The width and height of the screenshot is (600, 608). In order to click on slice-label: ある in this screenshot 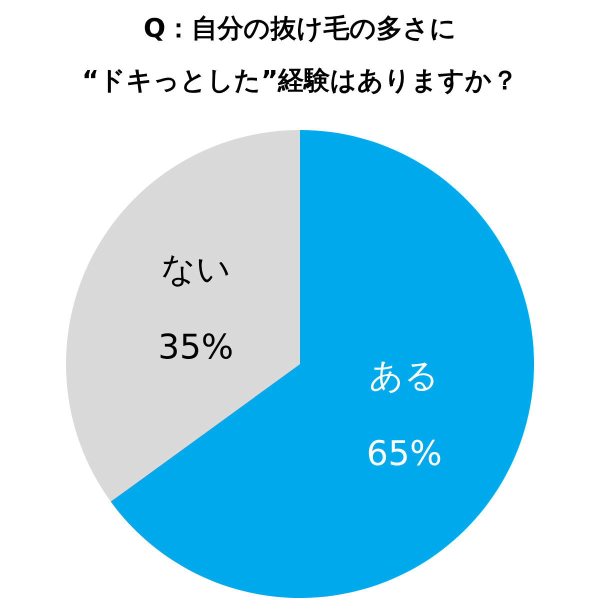, I will do `click(404, 376)`.